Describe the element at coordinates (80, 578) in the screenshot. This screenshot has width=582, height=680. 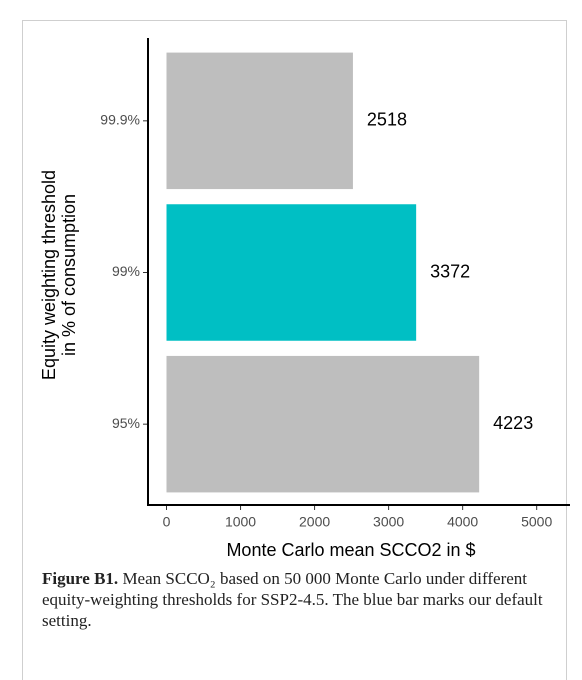
I see `caption-label: Figure B1.` at that location.